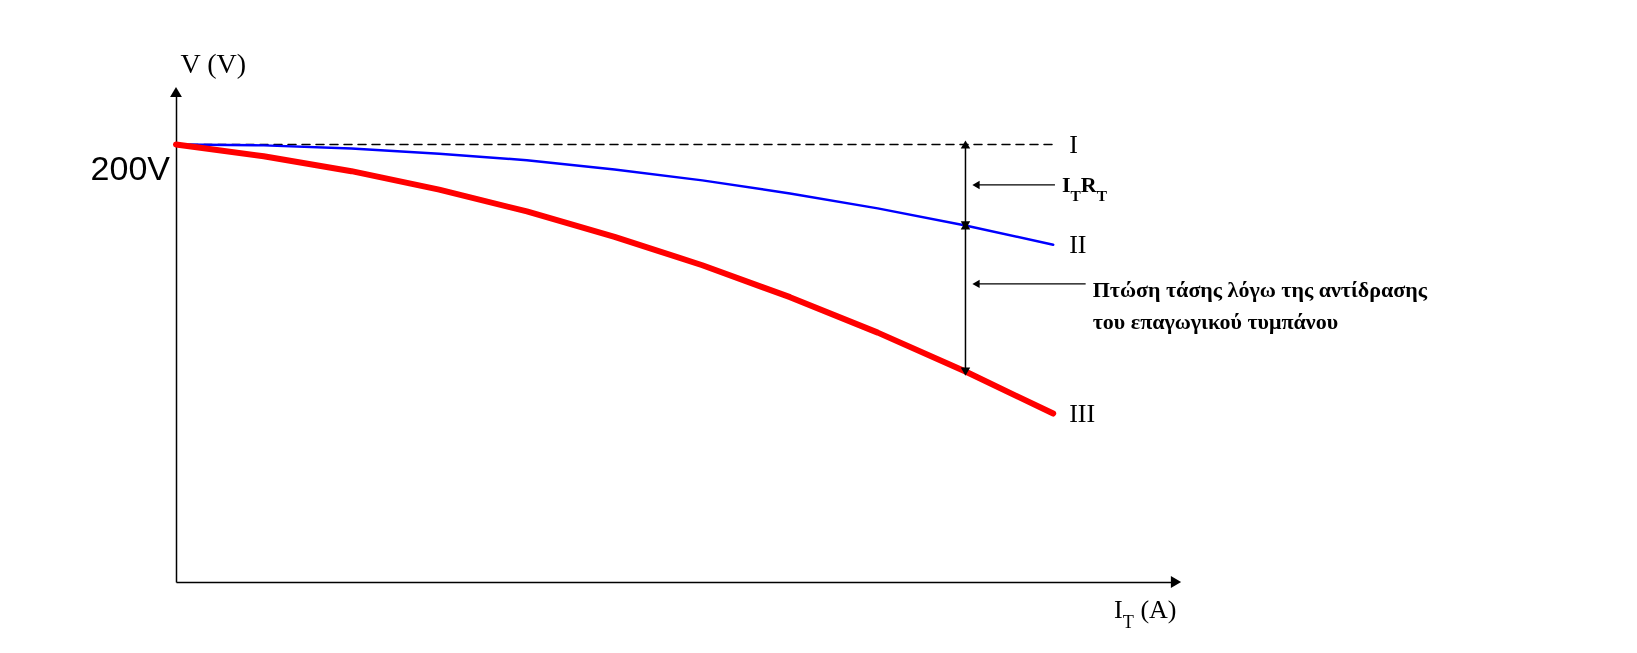  What do you see at coordinates (1145, 613) in the screenshot?
I see `x-axis-title: I$_{T}$ (A)` at bounding box center [1145, 613].